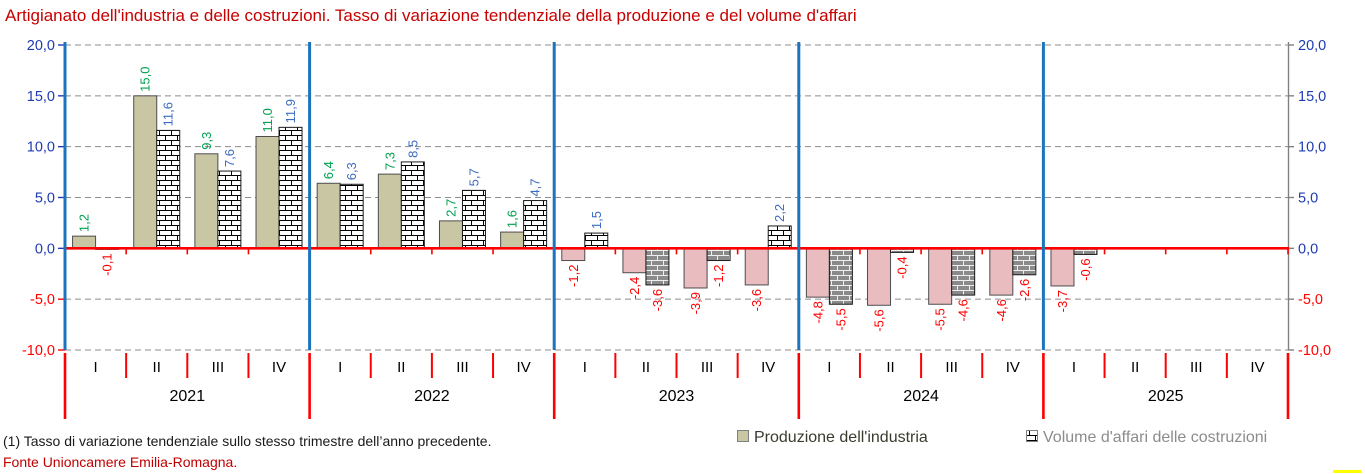  Describe the element at coordinates (1310, 300) in the screenshot. I see `y-axis-label-right: -5,0` at that location.